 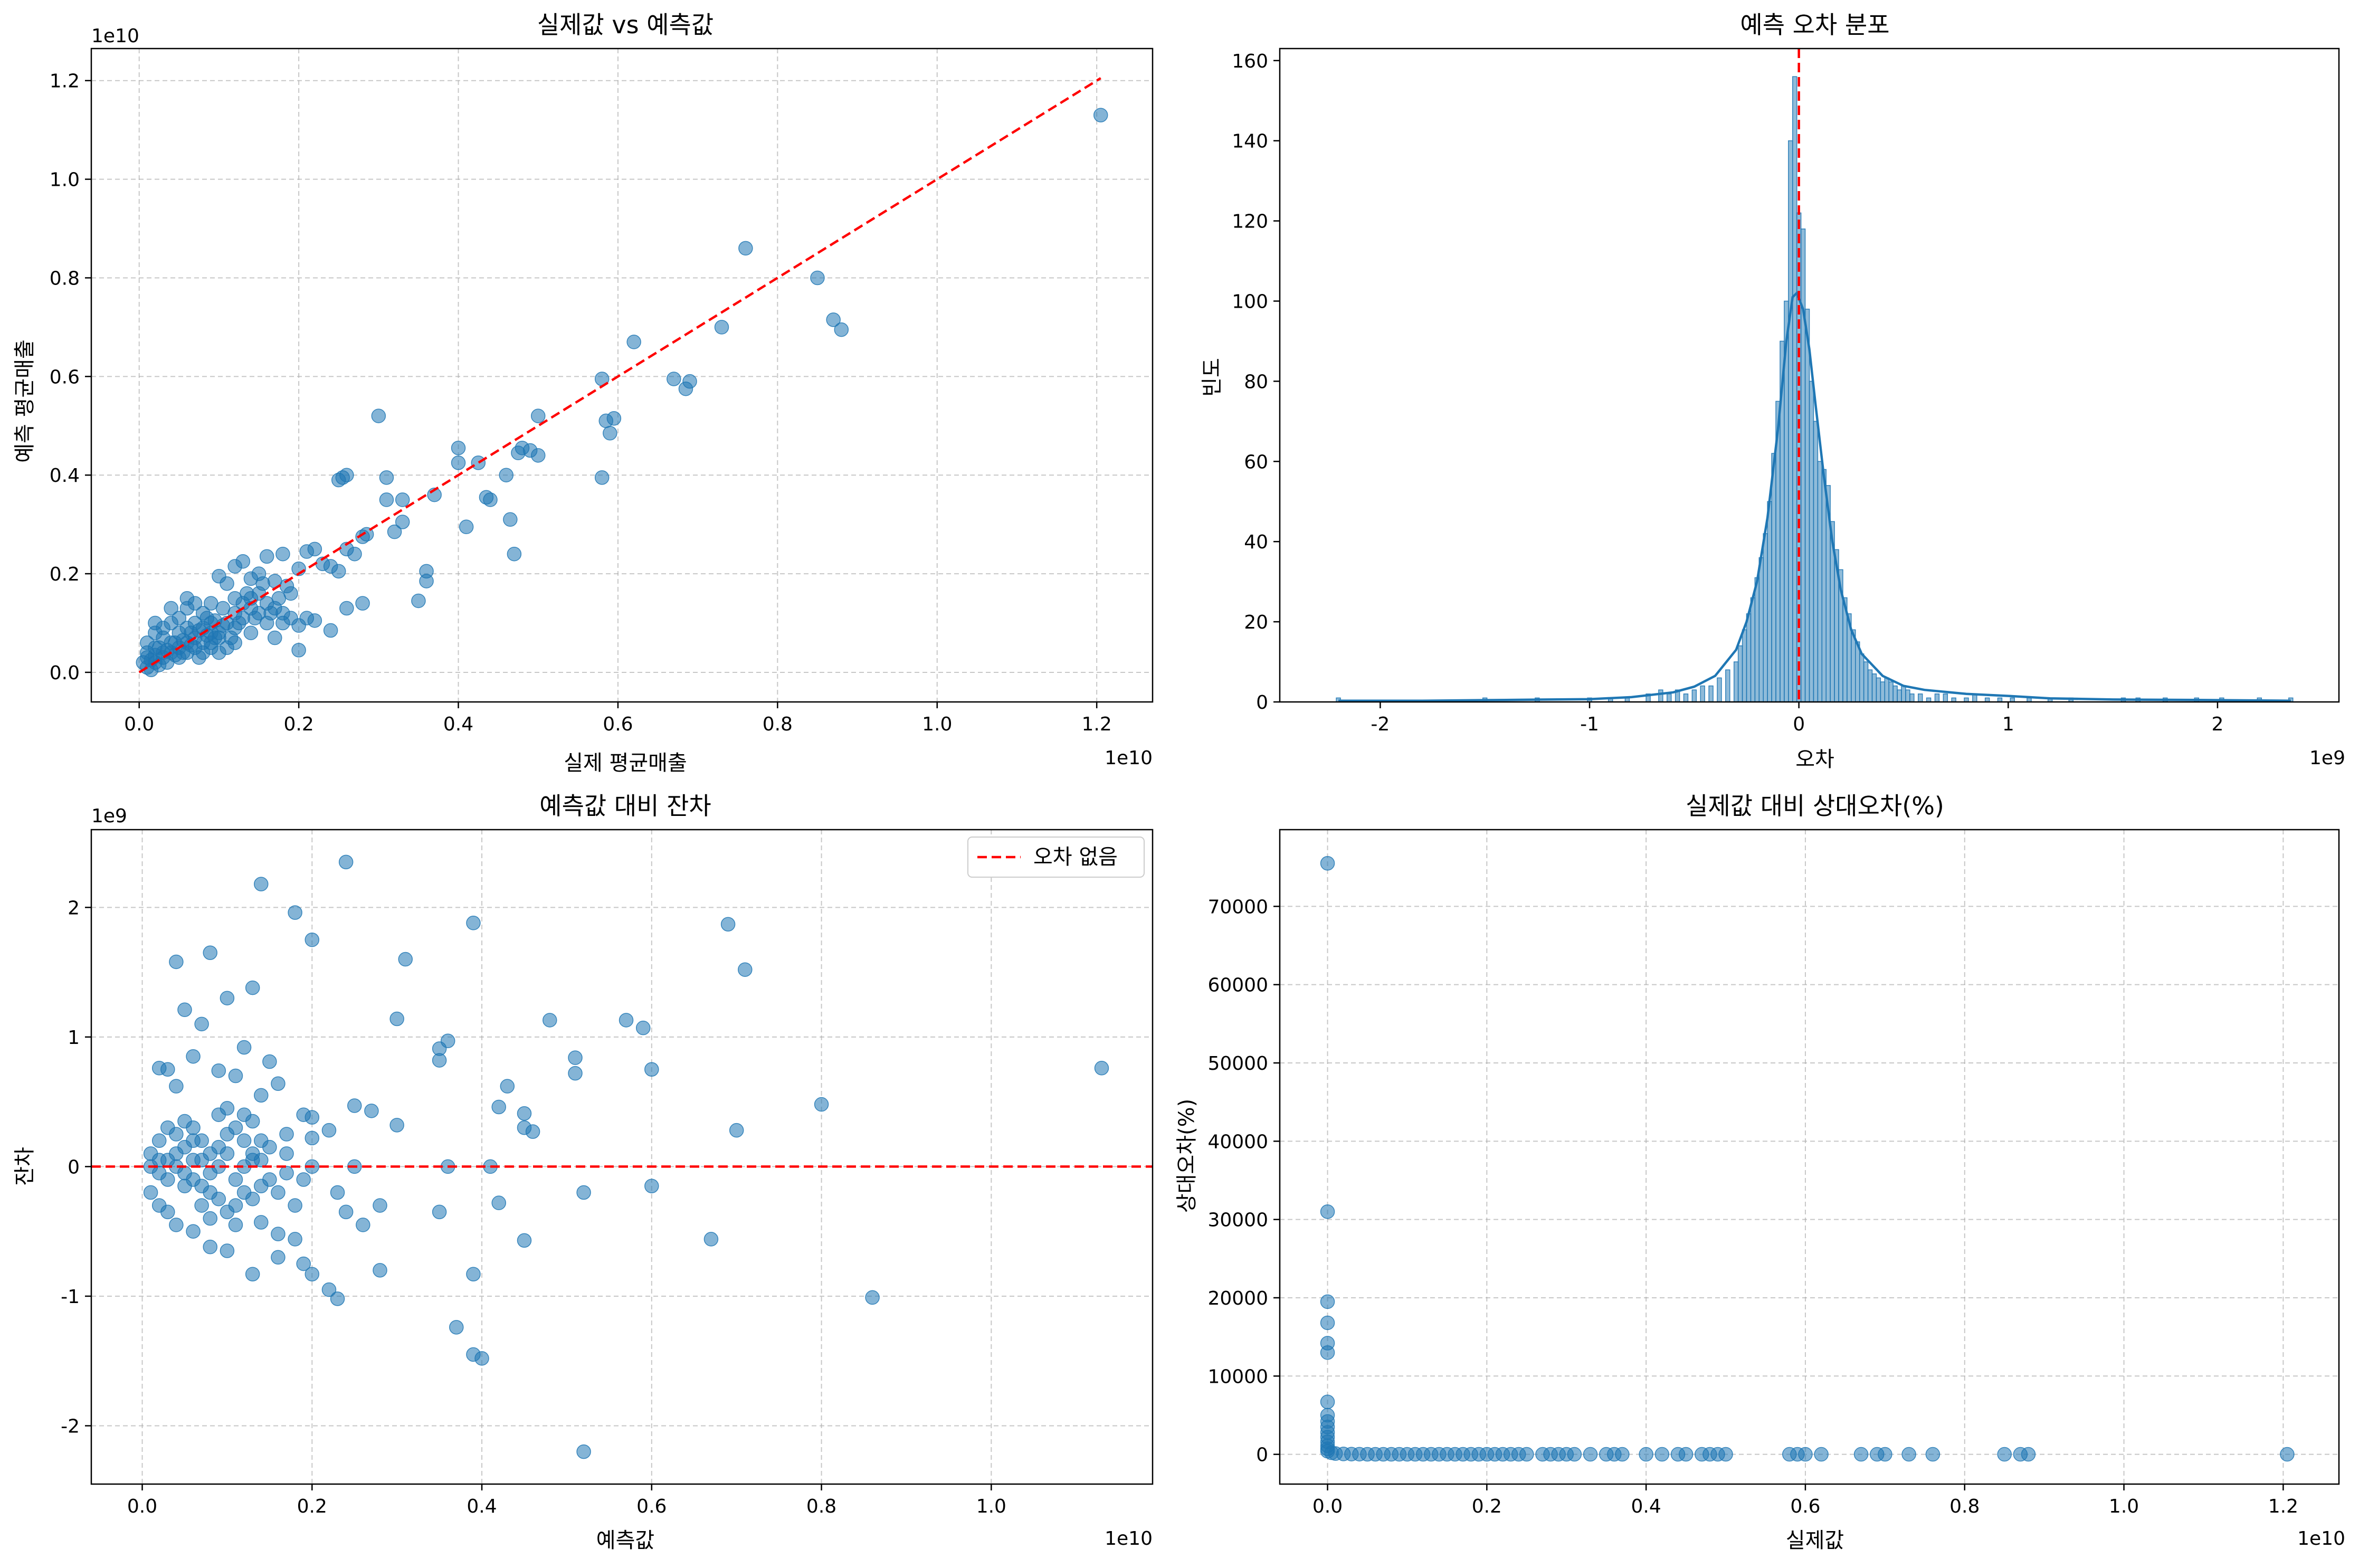 I want to click on panel1-x-tick-label: 0.8, so click(x=778, y=724).